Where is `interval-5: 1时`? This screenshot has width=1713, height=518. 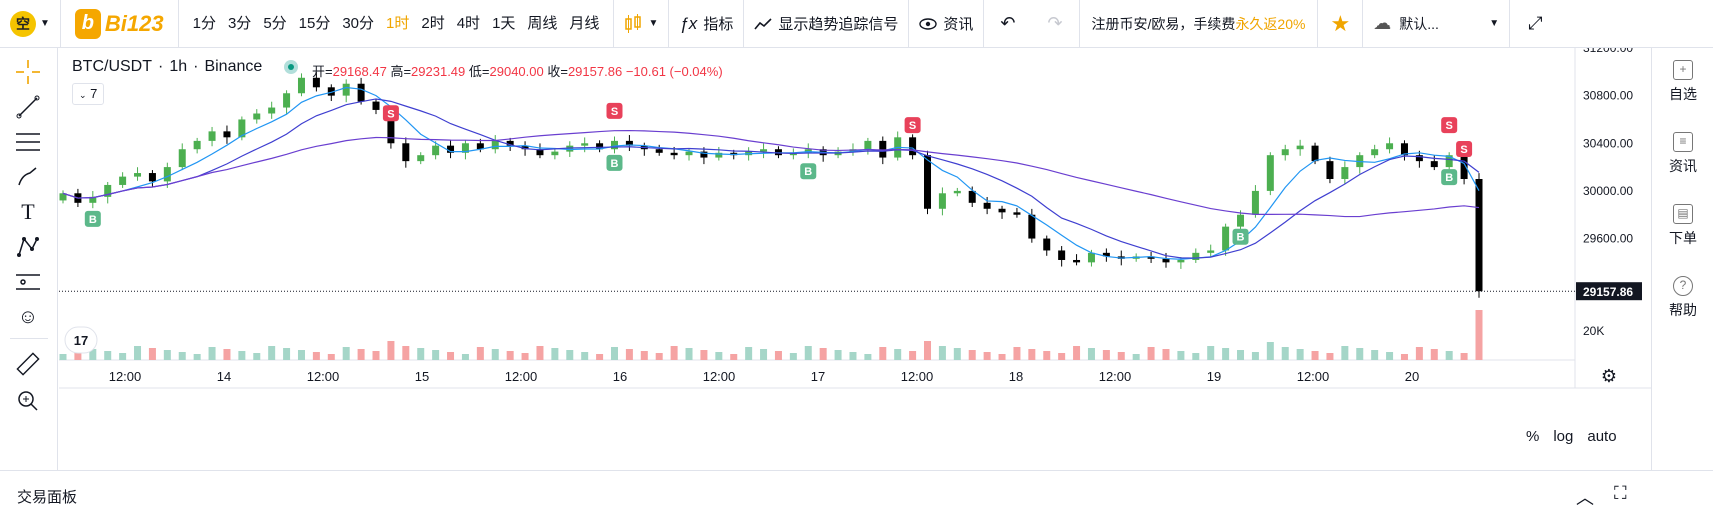 interval-5: 1时 is located at coordinates (398, 23).